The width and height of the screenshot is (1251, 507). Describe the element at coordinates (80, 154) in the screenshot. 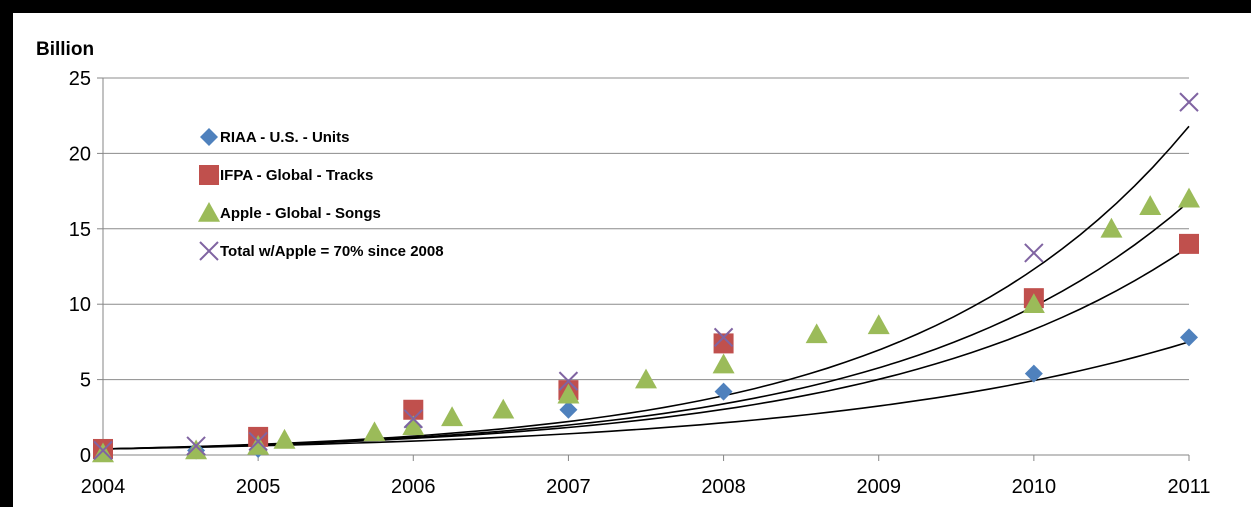

I see `y-tick-label: 20` at that location.